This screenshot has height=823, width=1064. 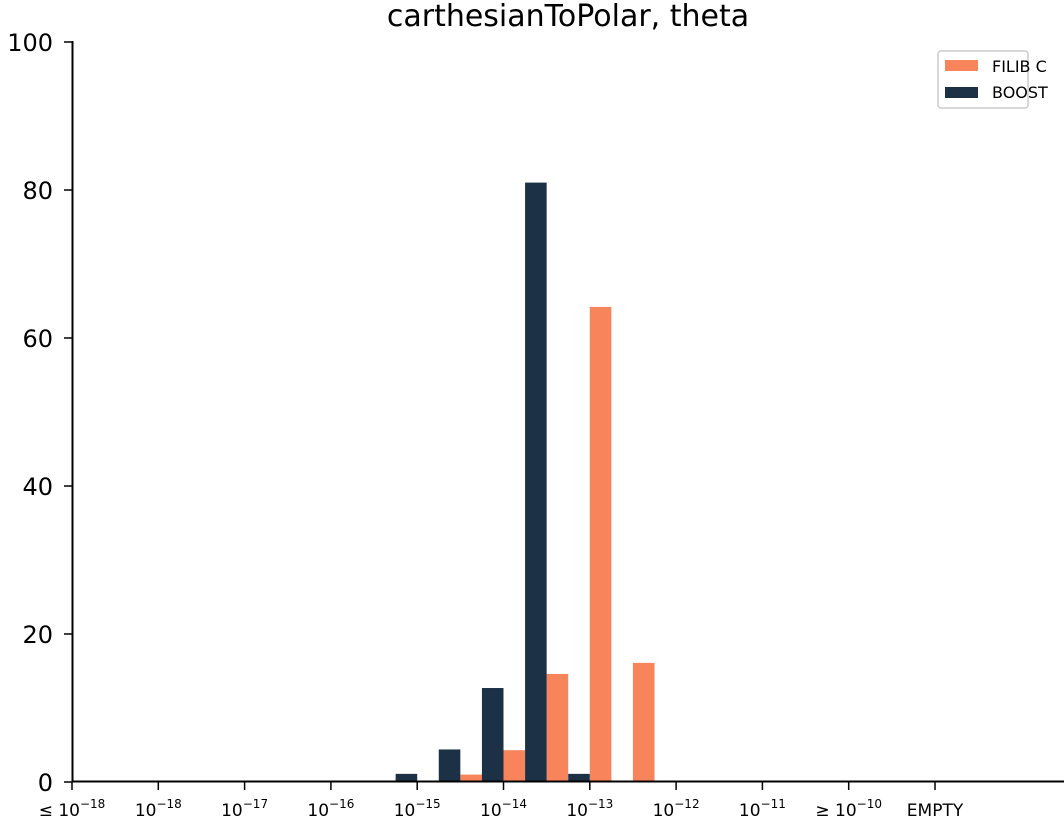 I want to click on legend-swatch-filib-c, so click(x=961, y=65).